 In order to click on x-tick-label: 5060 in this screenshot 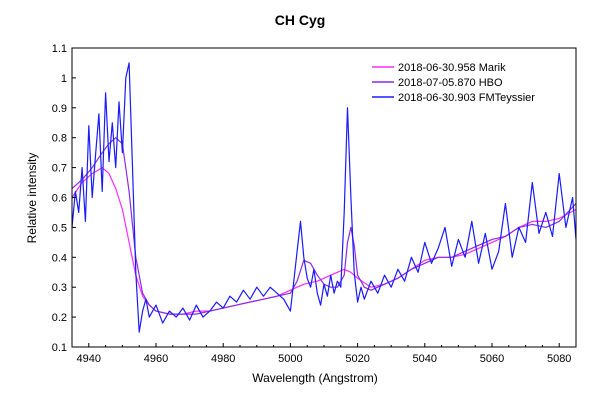, I will do `click(492, 359)`.